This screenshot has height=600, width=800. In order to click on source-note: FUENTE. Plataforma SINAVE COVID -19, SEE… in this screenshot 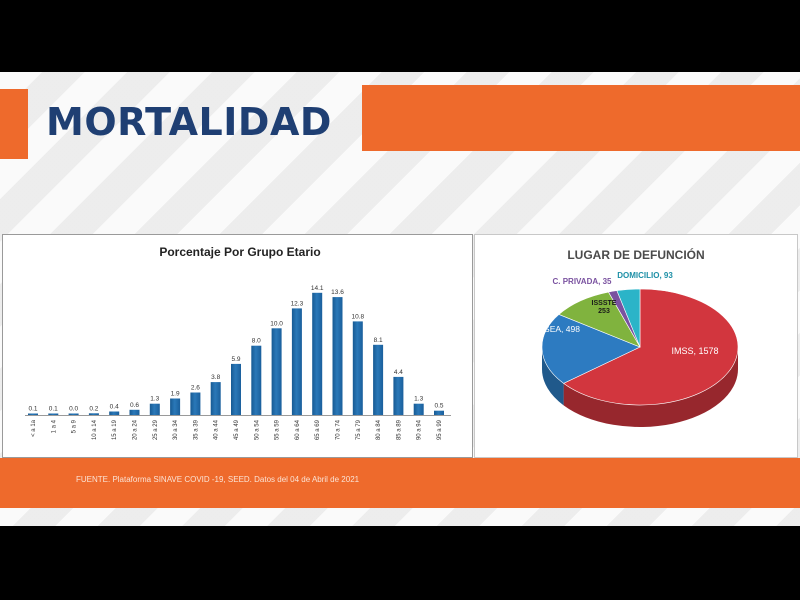, I will do `click(218, 479)`.